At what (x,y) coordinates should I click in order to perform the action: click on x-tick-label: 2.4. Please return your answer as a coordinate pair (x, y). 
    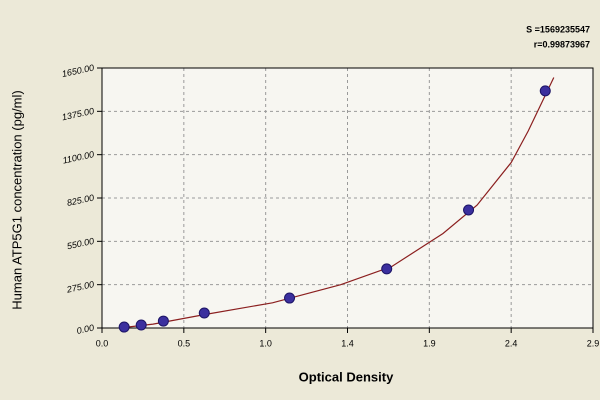
    Looking at the image, I should click on (511, 343).